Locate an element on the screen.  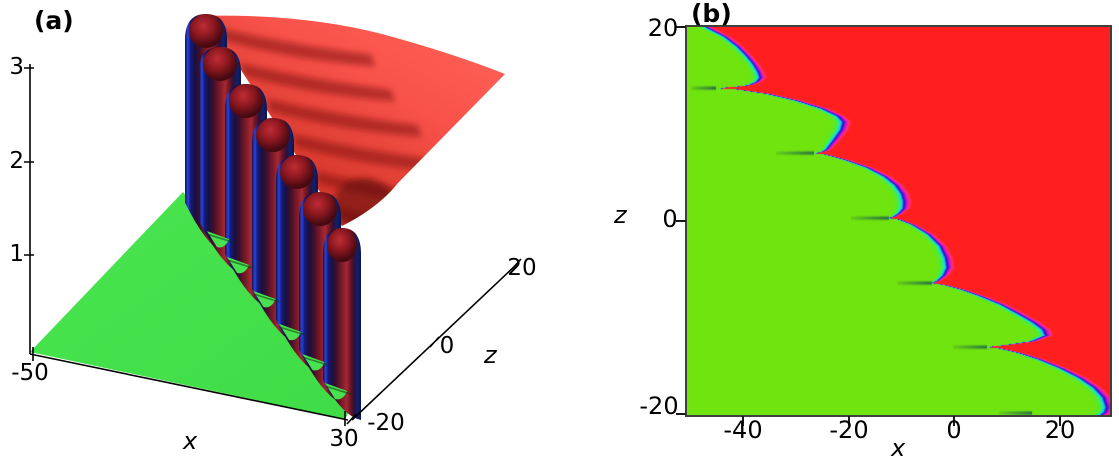
b-xtick-20: 20 is located at coordinates (1060, 430).